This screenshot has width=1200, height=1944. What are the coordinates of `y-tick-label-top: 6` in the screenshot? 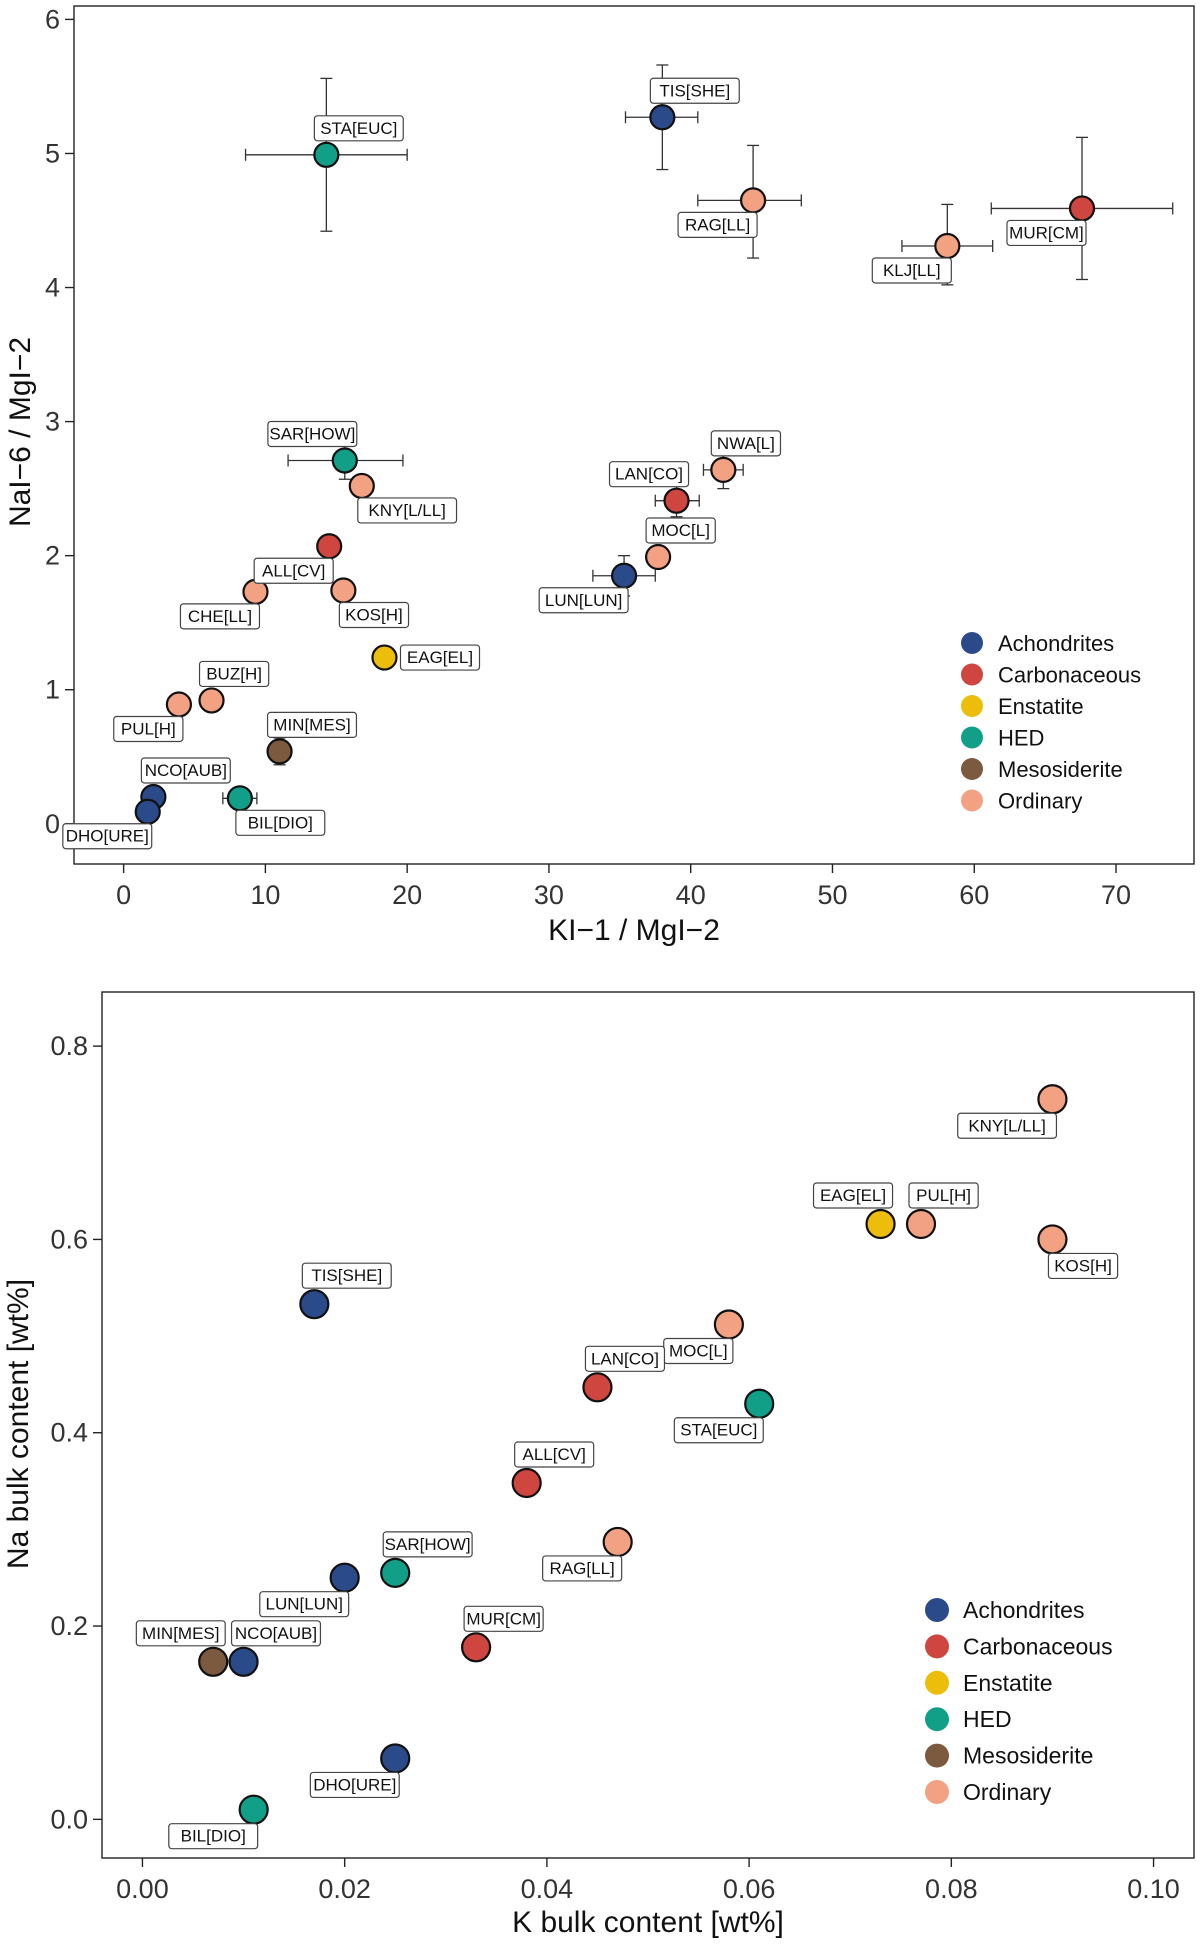 It's located at (52, 19).